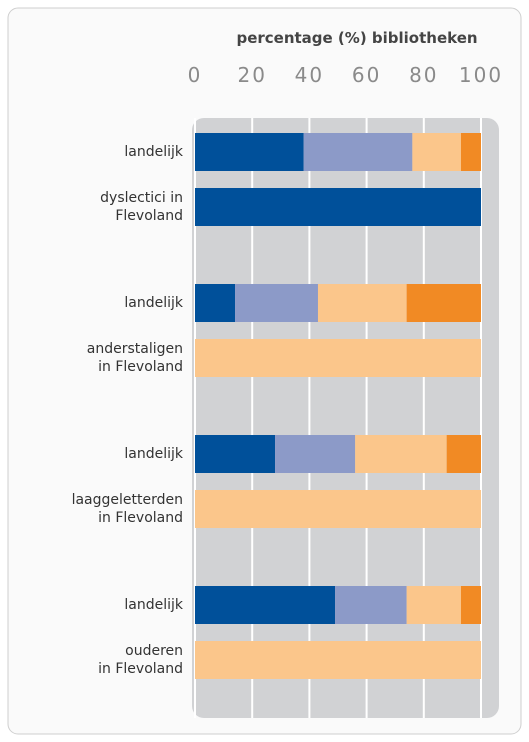  Describe the element at coordinates (481, 75) in the screenshot. I see `x-tick-label: 100` at that location.